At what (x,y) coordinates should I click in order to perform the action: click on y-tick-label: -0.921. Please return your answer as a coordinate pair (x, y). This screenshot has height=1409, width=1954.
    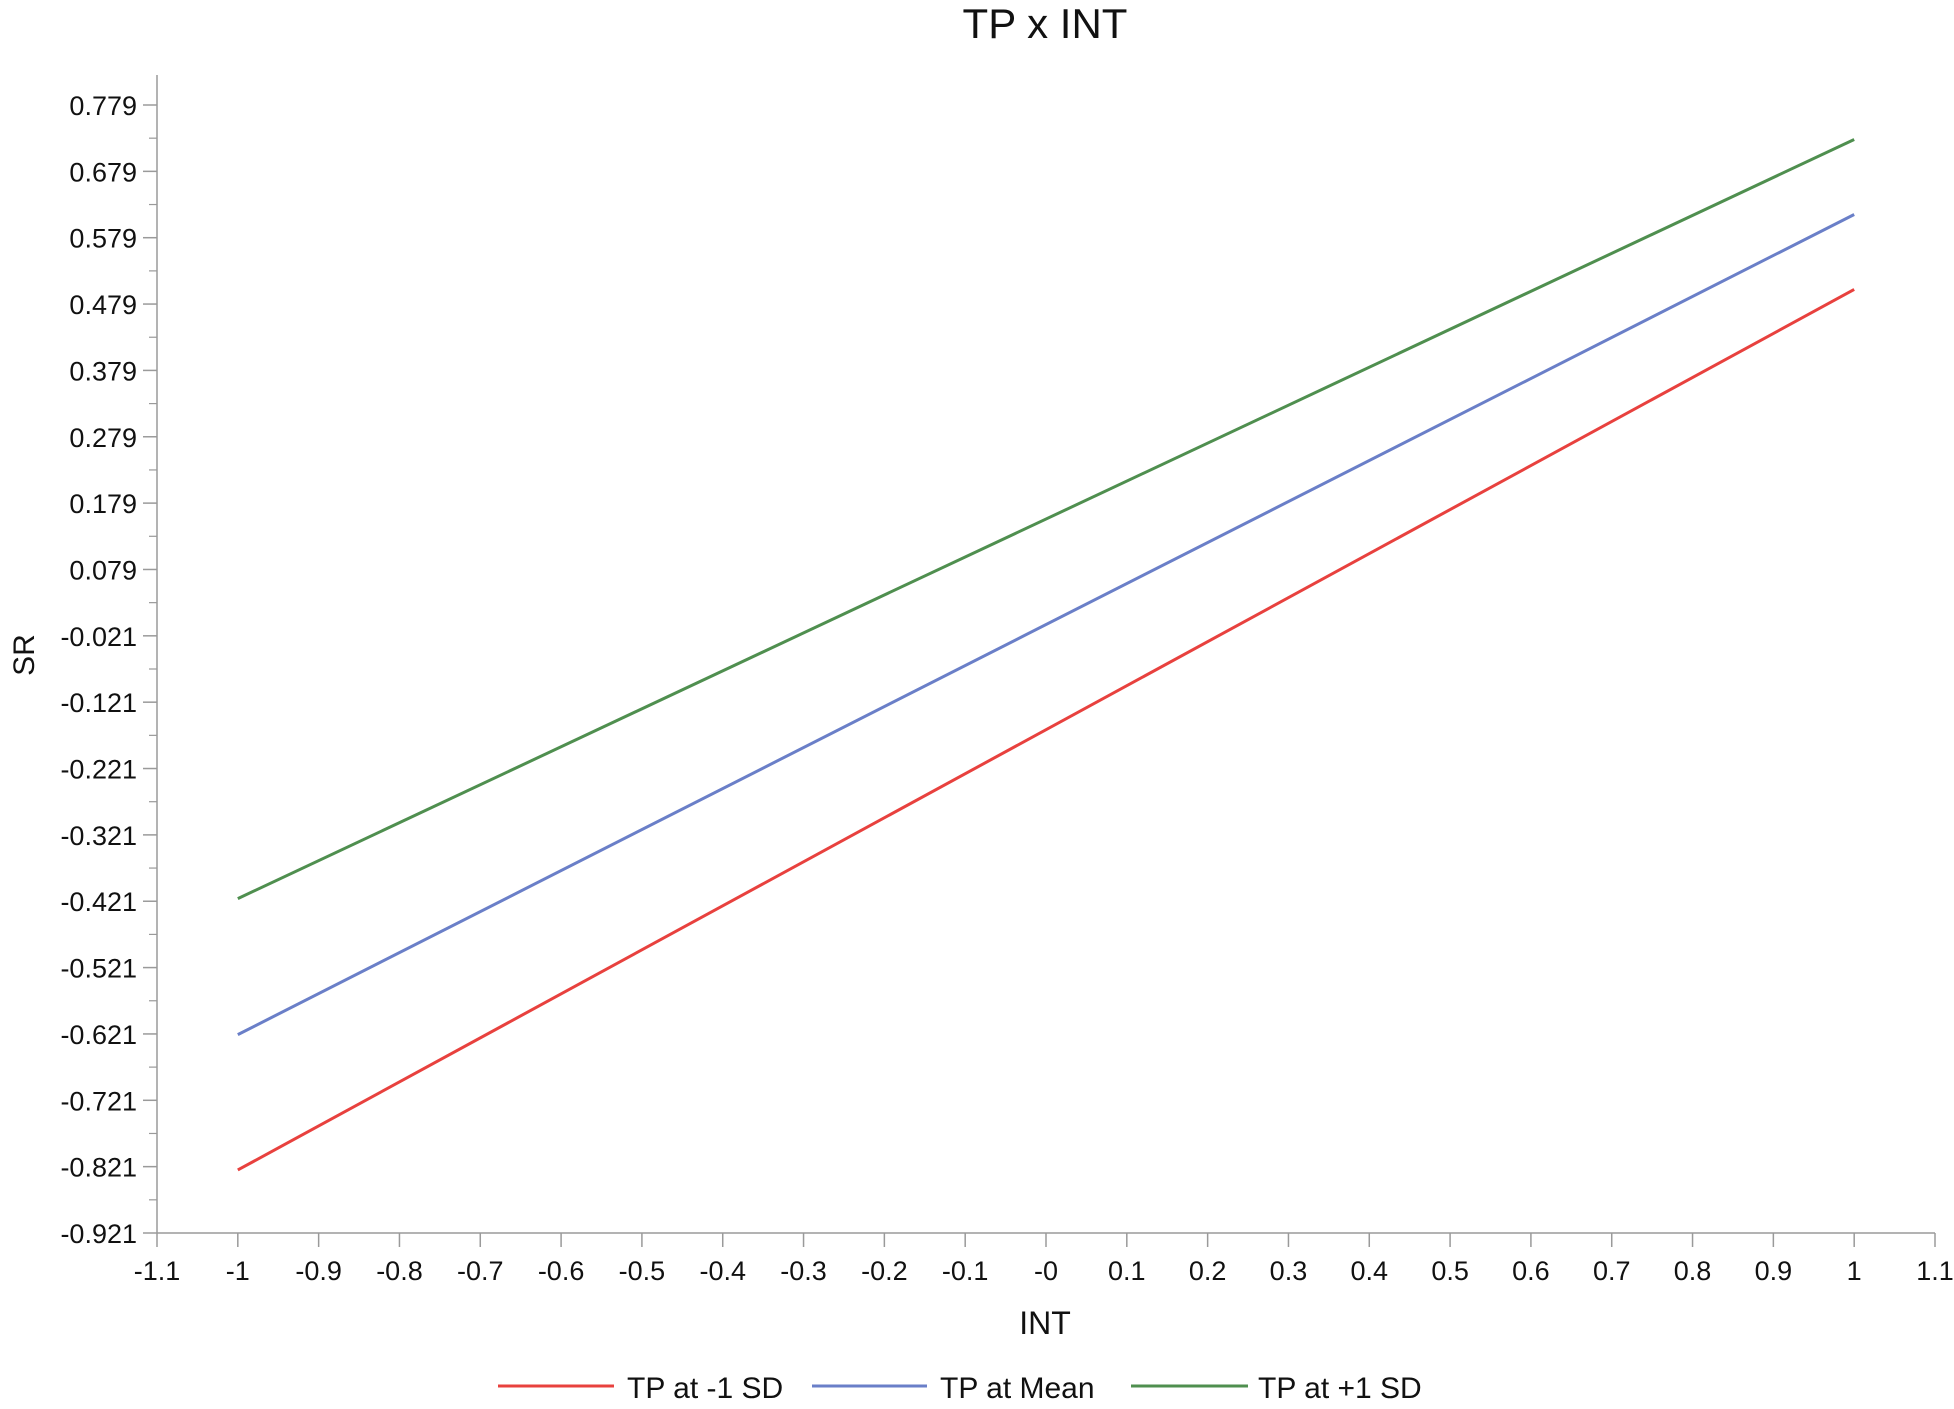
    Looking at the image, I should click on (98, 1234).